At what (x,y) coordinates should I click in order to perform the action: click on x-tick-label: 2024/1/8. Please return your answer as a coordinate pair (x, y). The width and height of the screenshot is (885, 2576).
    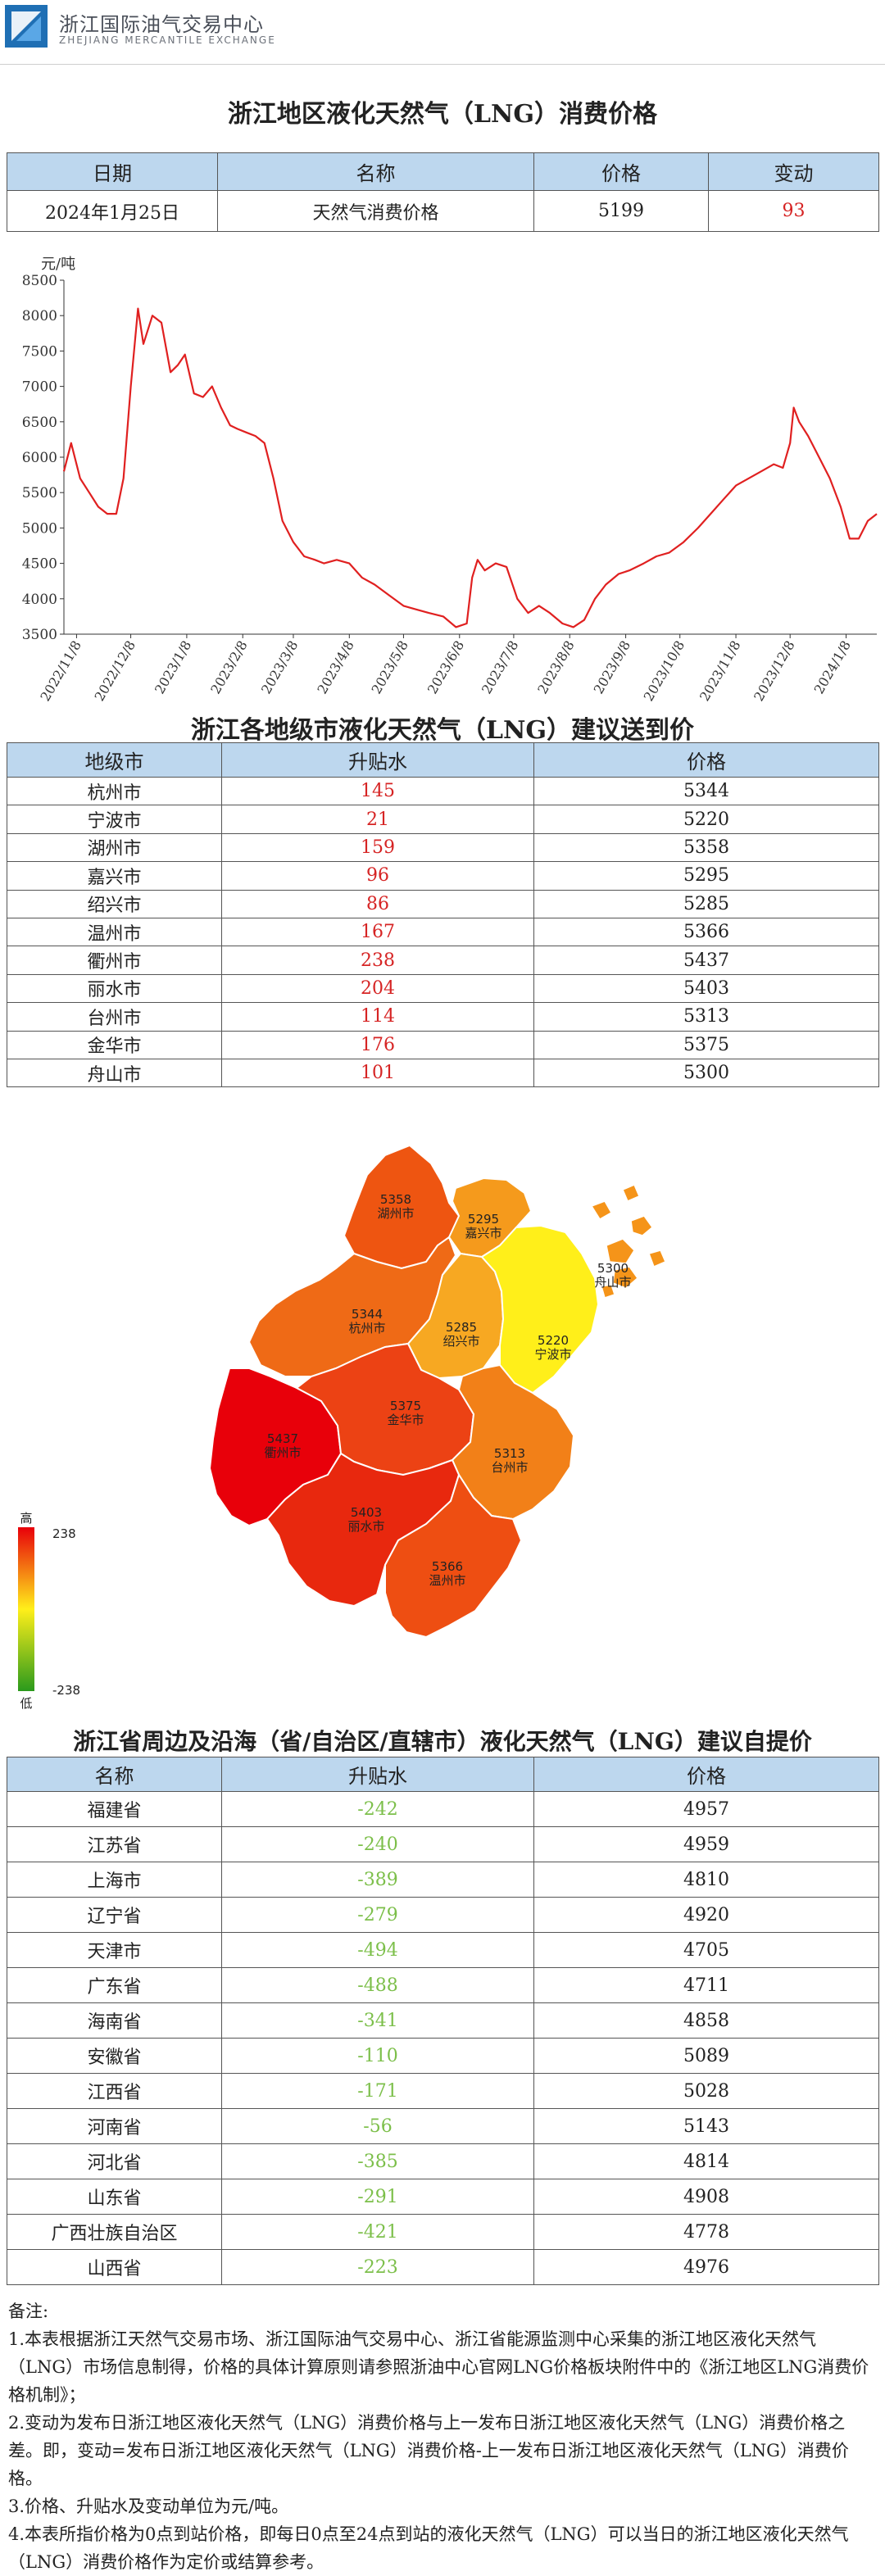
    Looking at the image, I should click on (832, 667).